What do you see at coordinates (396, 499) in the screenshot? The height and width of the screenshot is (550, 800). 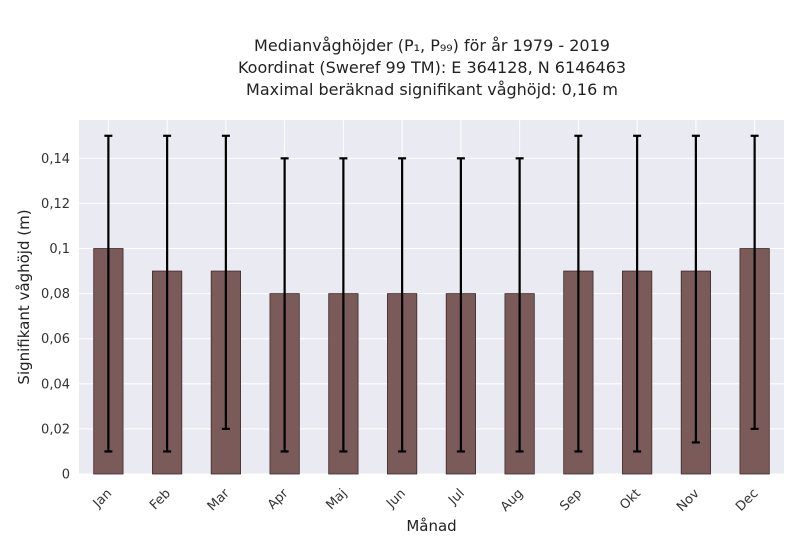 I see `x-tick-label-jun: Jun` at bounding box center [396, 499].